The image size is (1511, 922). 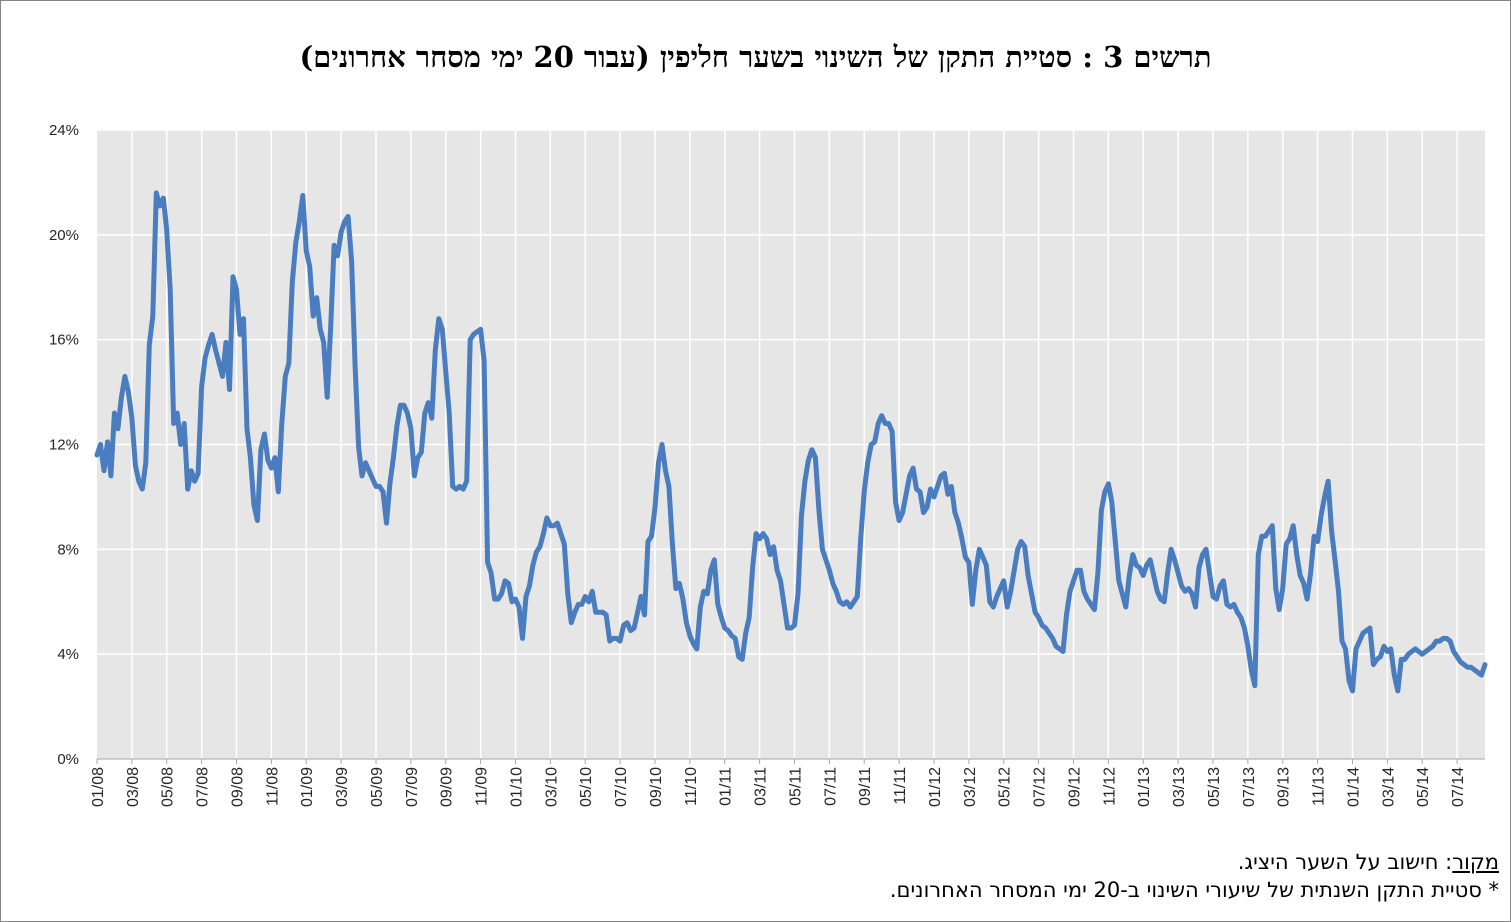 What do you see at coordinates (761, 786) in the screenshot?
I see `x-tick-label: 03/11` at bounding box center [761, 786].